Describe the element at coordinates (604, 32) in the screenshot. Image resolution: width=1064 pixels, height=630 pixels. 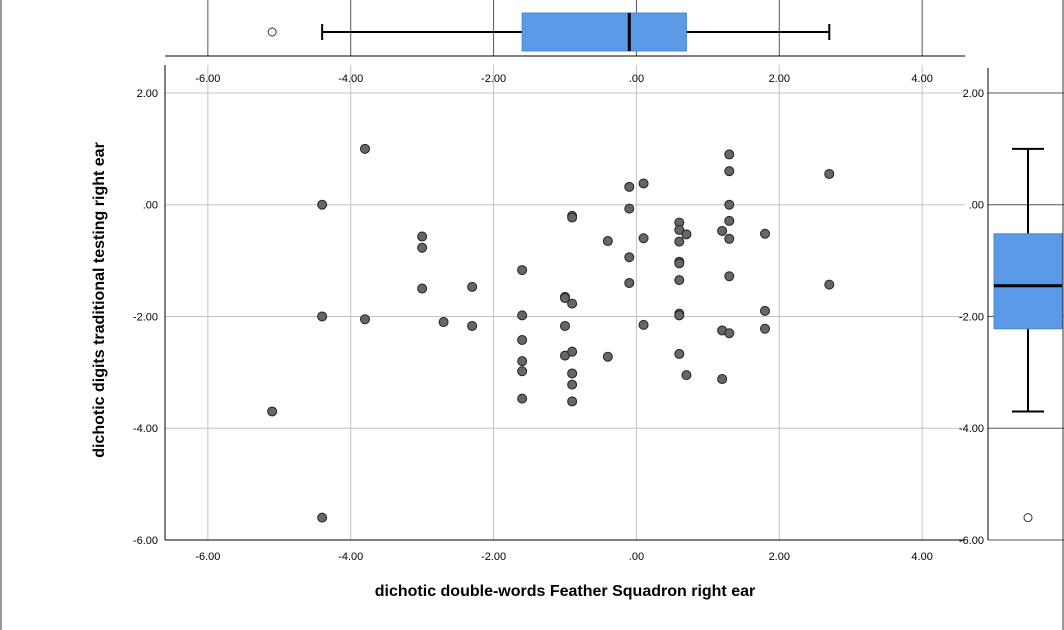
I see `x-box` at that location.